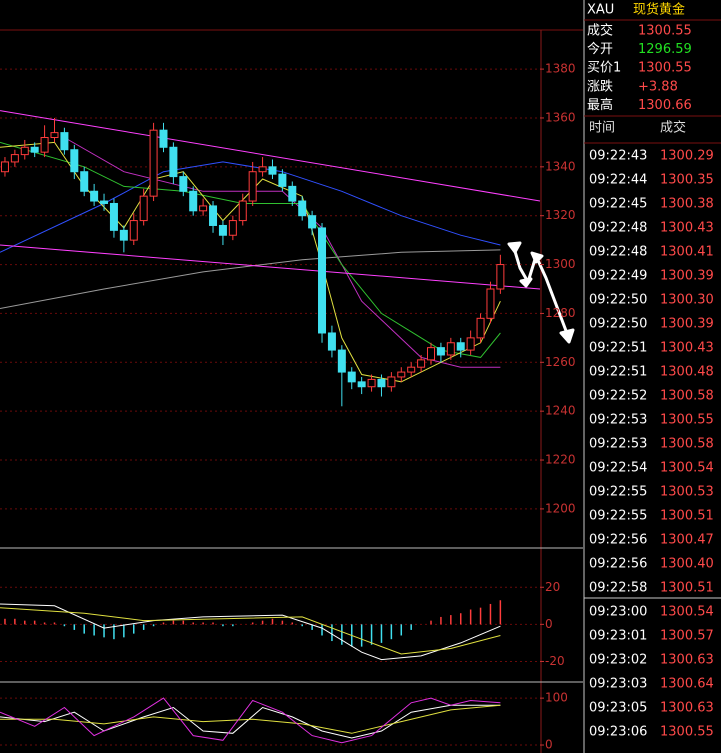 This screenshot has height=753, width=721. I want to click on trade-time: 09:23:03, so click(618, 684).